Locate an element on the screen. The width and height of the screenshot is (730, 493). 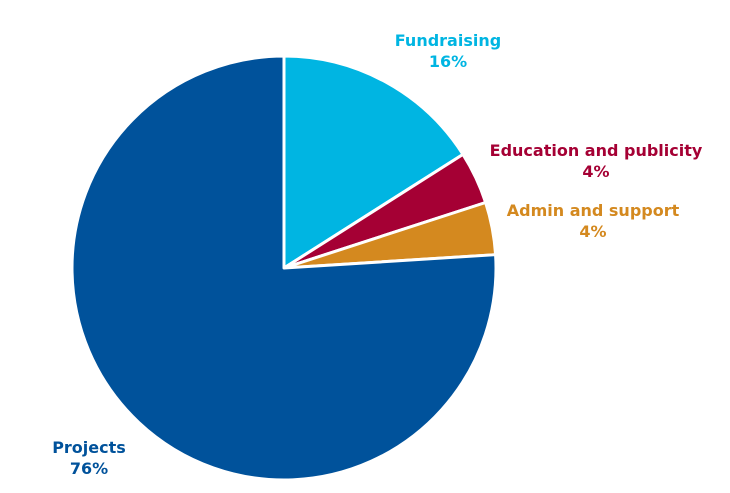
slice-label-admin-value: 4% is located at coordinates (592, 231).